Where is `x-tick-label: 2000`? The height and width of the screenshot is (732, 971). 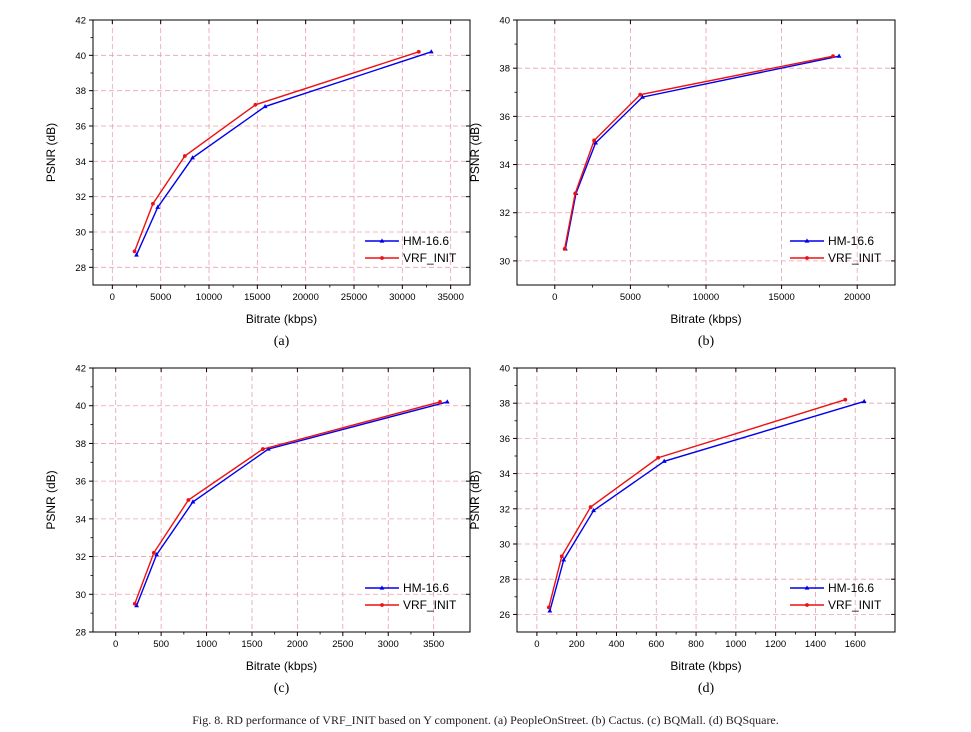 x-tick-label: 2000 is located at coordinates (297, 644).